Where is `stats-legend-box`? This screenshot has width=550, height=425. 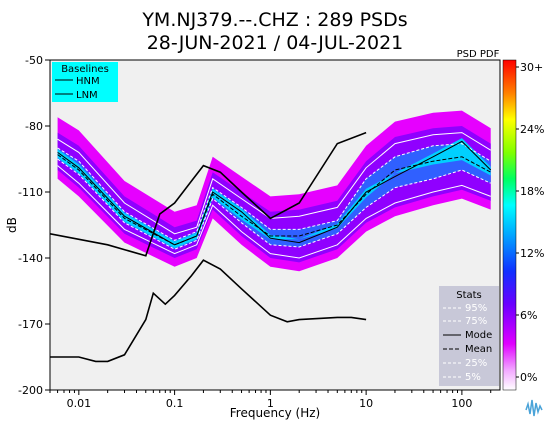
stats-legend-box is located at coordinates (469, 336).